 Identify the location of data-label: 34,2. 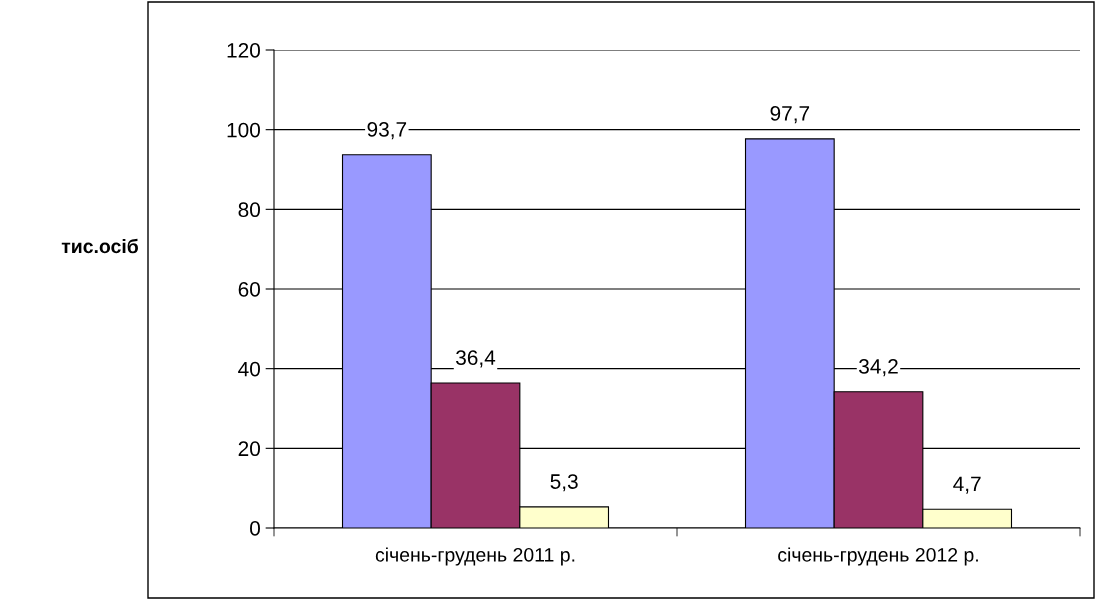
(878, 368).